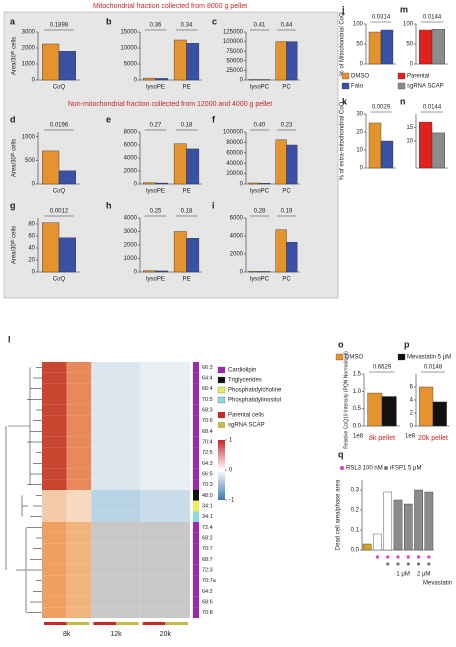 This screenshot has height=647, width=456. Describe the element at coordinates (156, 212) in the screenshot. I see `p-value: 0.25` at that location.